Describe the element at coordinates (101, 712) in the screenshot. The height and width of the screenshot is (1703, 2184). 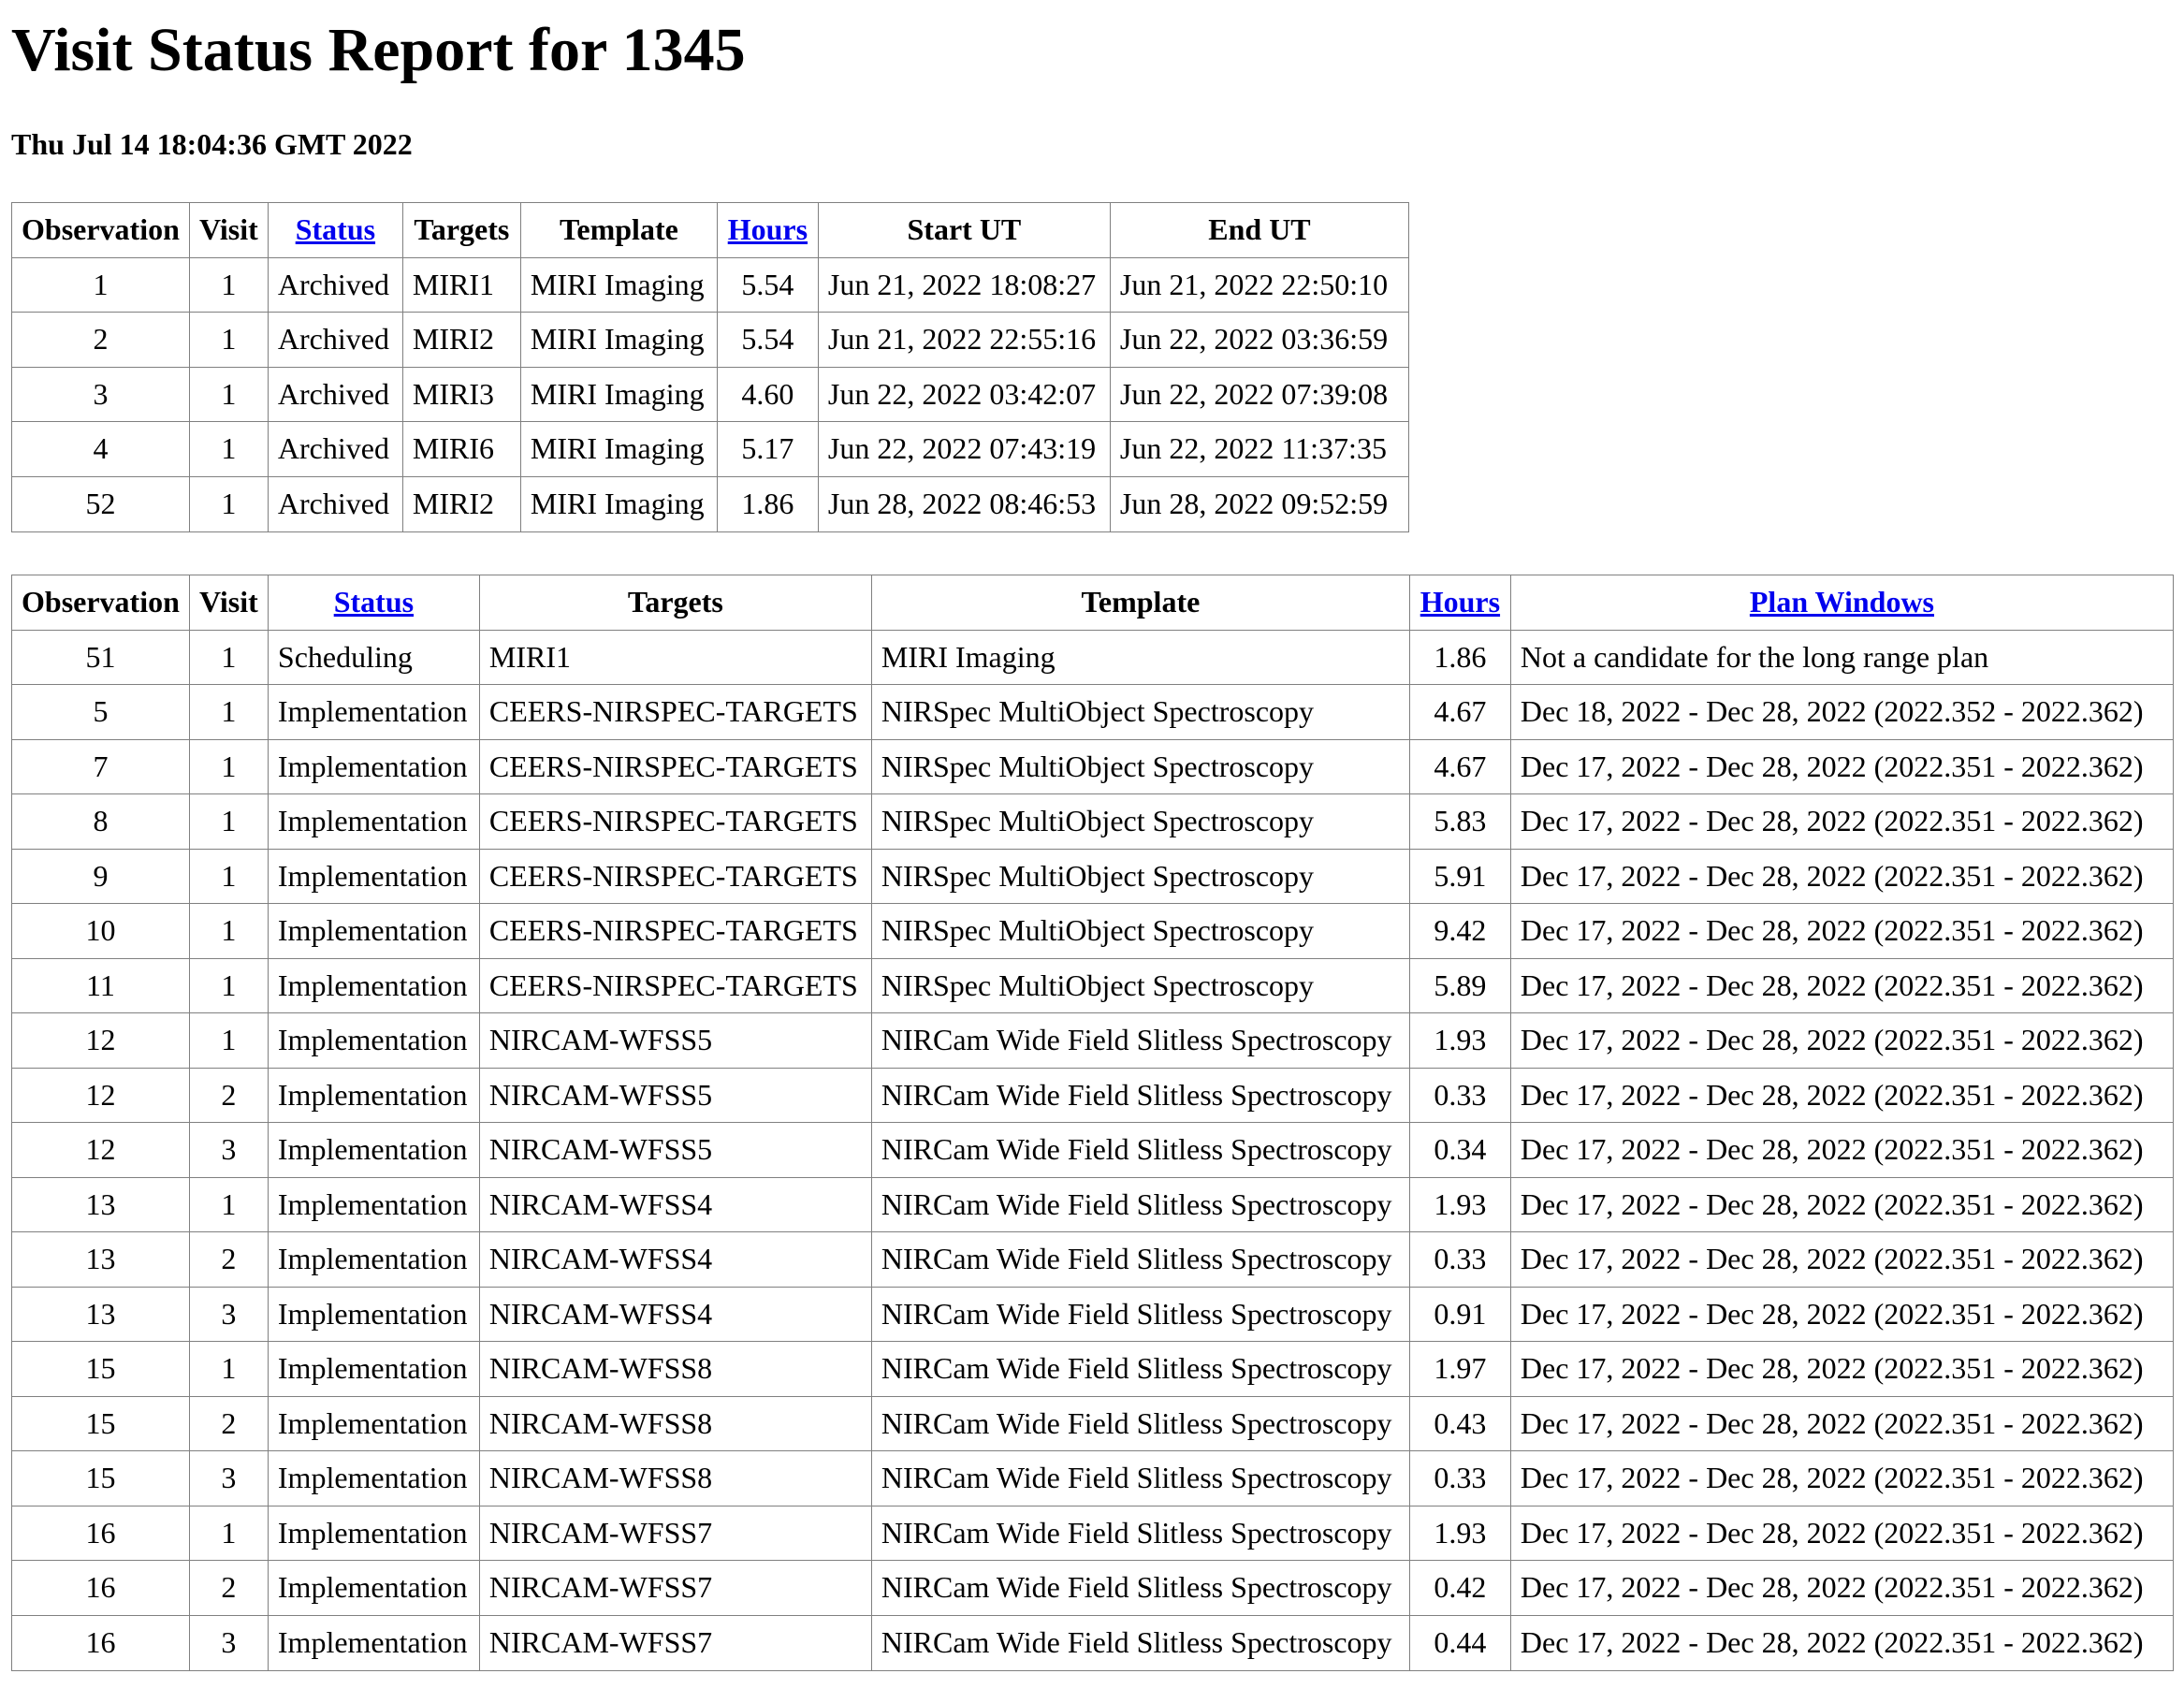
I see `observation-cell: 5` at that location.